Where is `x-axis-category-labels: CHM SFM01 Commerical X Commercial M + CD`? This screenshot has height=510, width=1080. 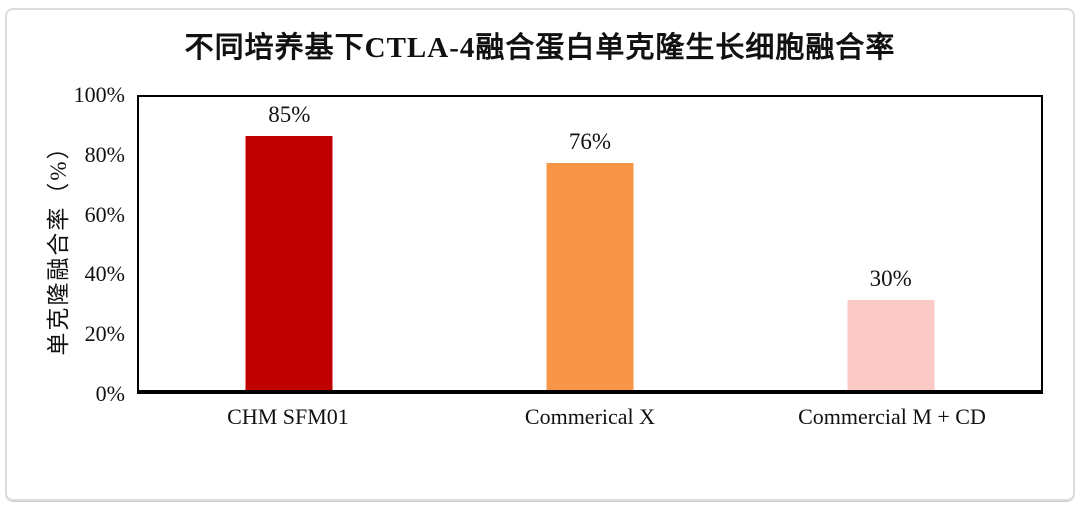 x-axis-category-labels: CHM SFM01 Commerical X Commercial M + CD is located at coordinates (590, 419).